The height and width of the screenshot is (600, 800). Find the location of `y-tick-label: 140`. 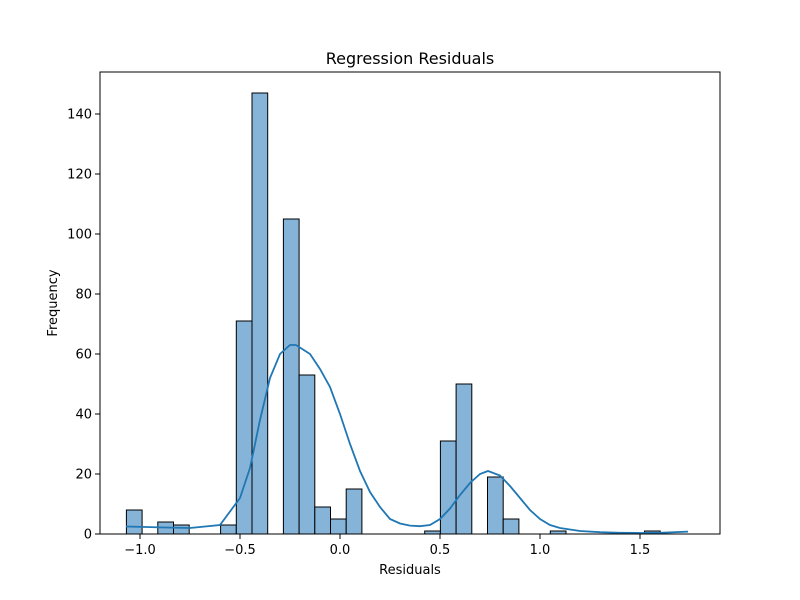

y-tick-label: 140 is located at coordinates (79, 115).